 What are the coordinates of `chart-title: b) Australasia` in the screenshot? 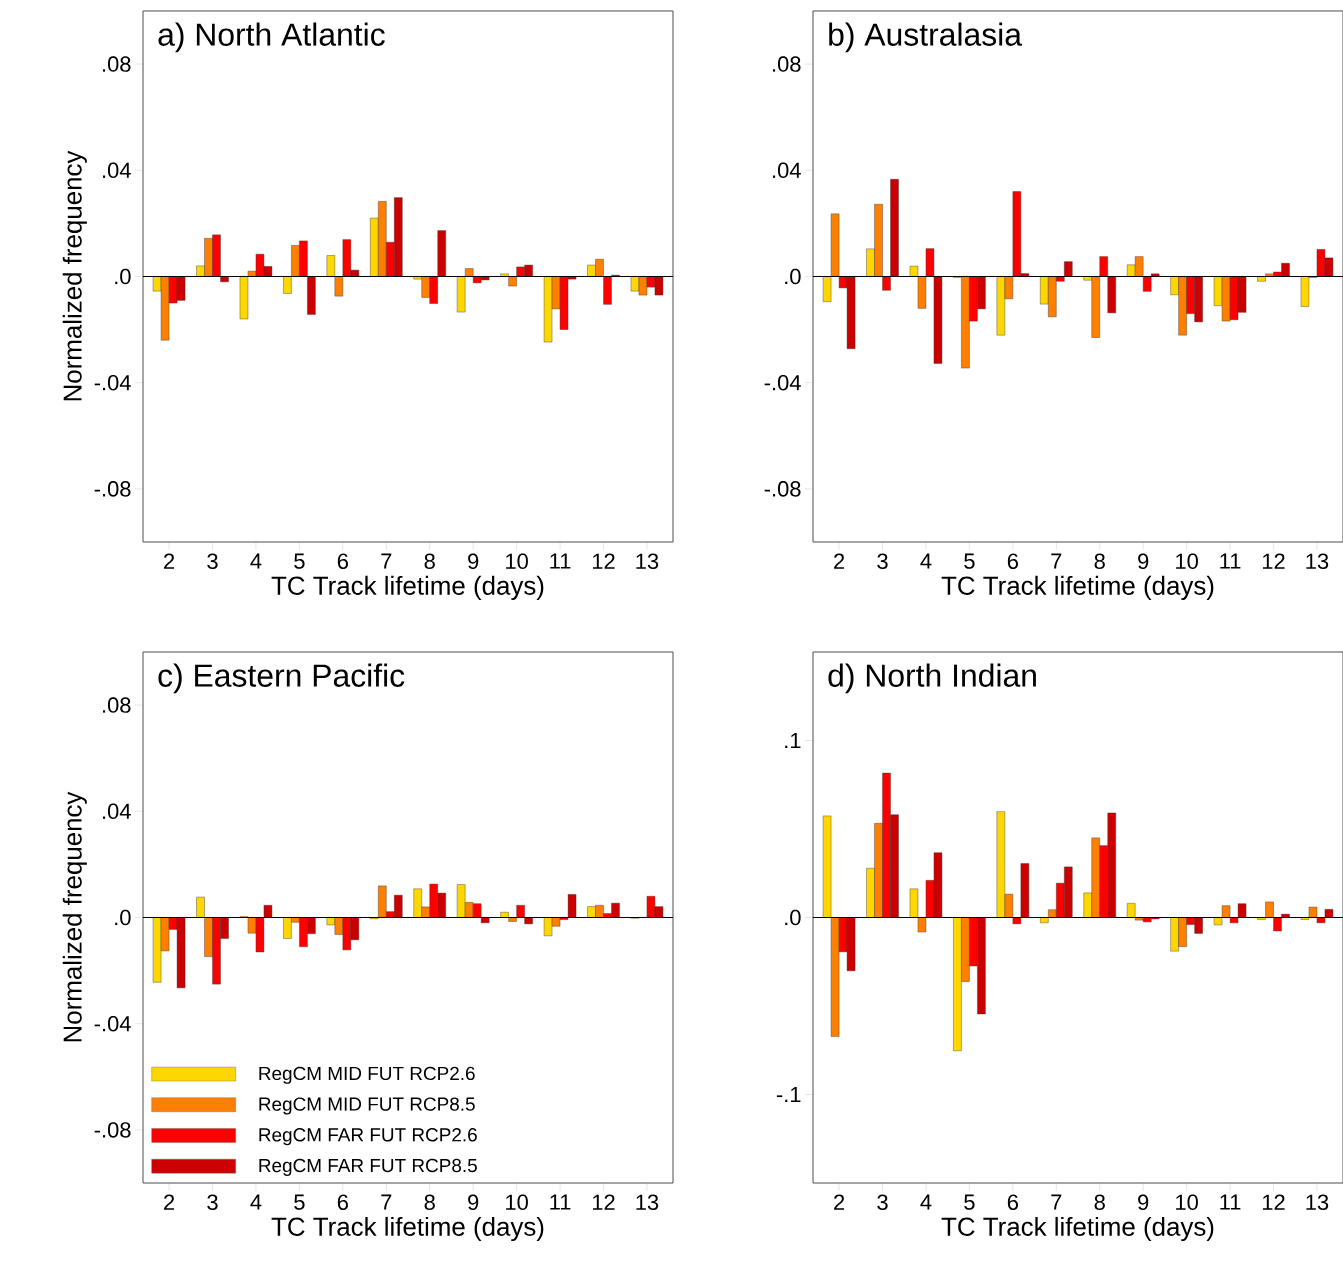 It's located at (925, 37).